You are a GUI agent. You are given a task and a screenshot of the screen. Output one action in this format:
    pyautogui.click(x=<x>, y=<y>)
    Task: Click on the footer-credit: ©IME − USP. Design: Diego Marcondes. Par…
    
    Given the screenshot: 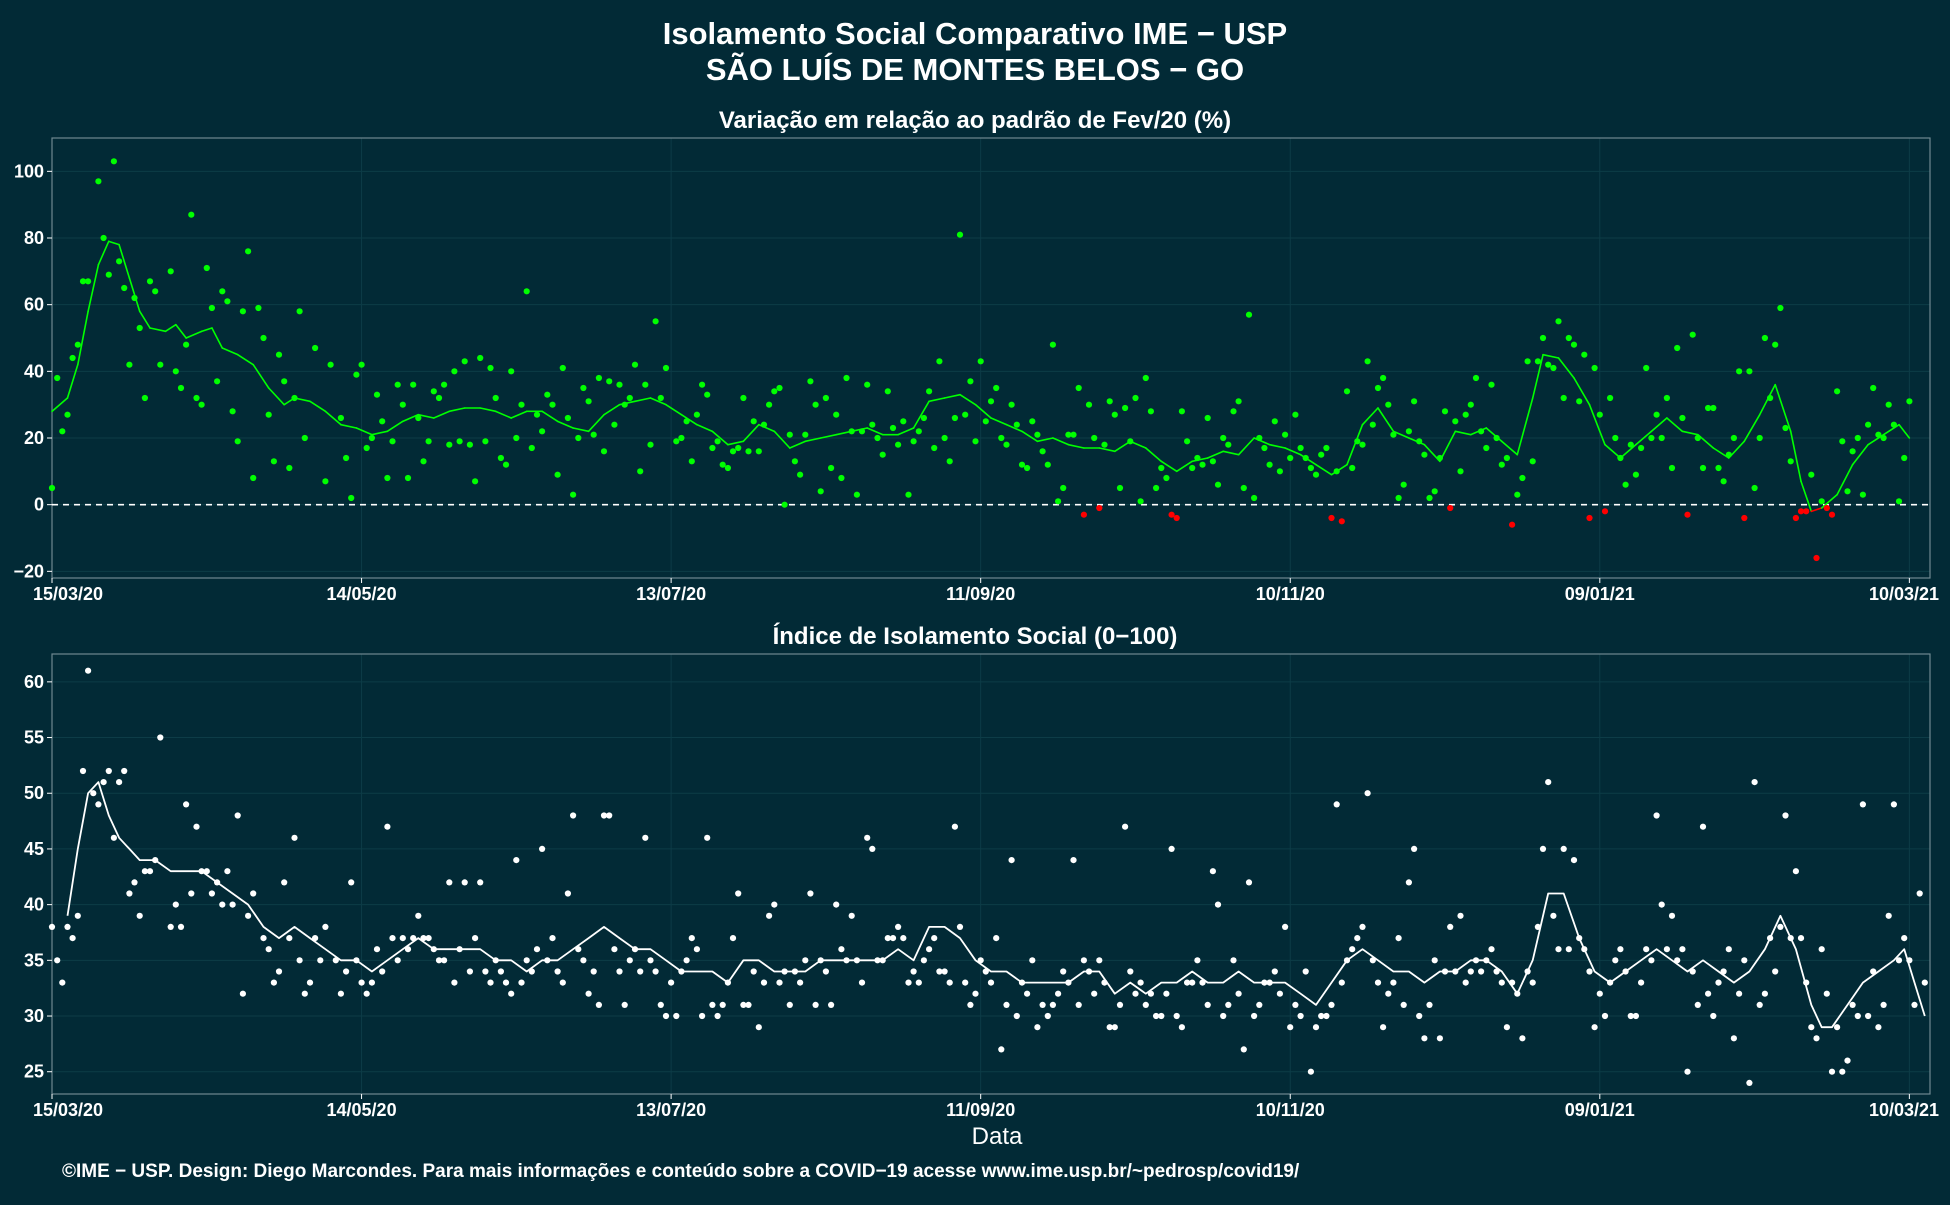 What is the action you would take?
    pyautogui.click(x=681, y=1171)
    